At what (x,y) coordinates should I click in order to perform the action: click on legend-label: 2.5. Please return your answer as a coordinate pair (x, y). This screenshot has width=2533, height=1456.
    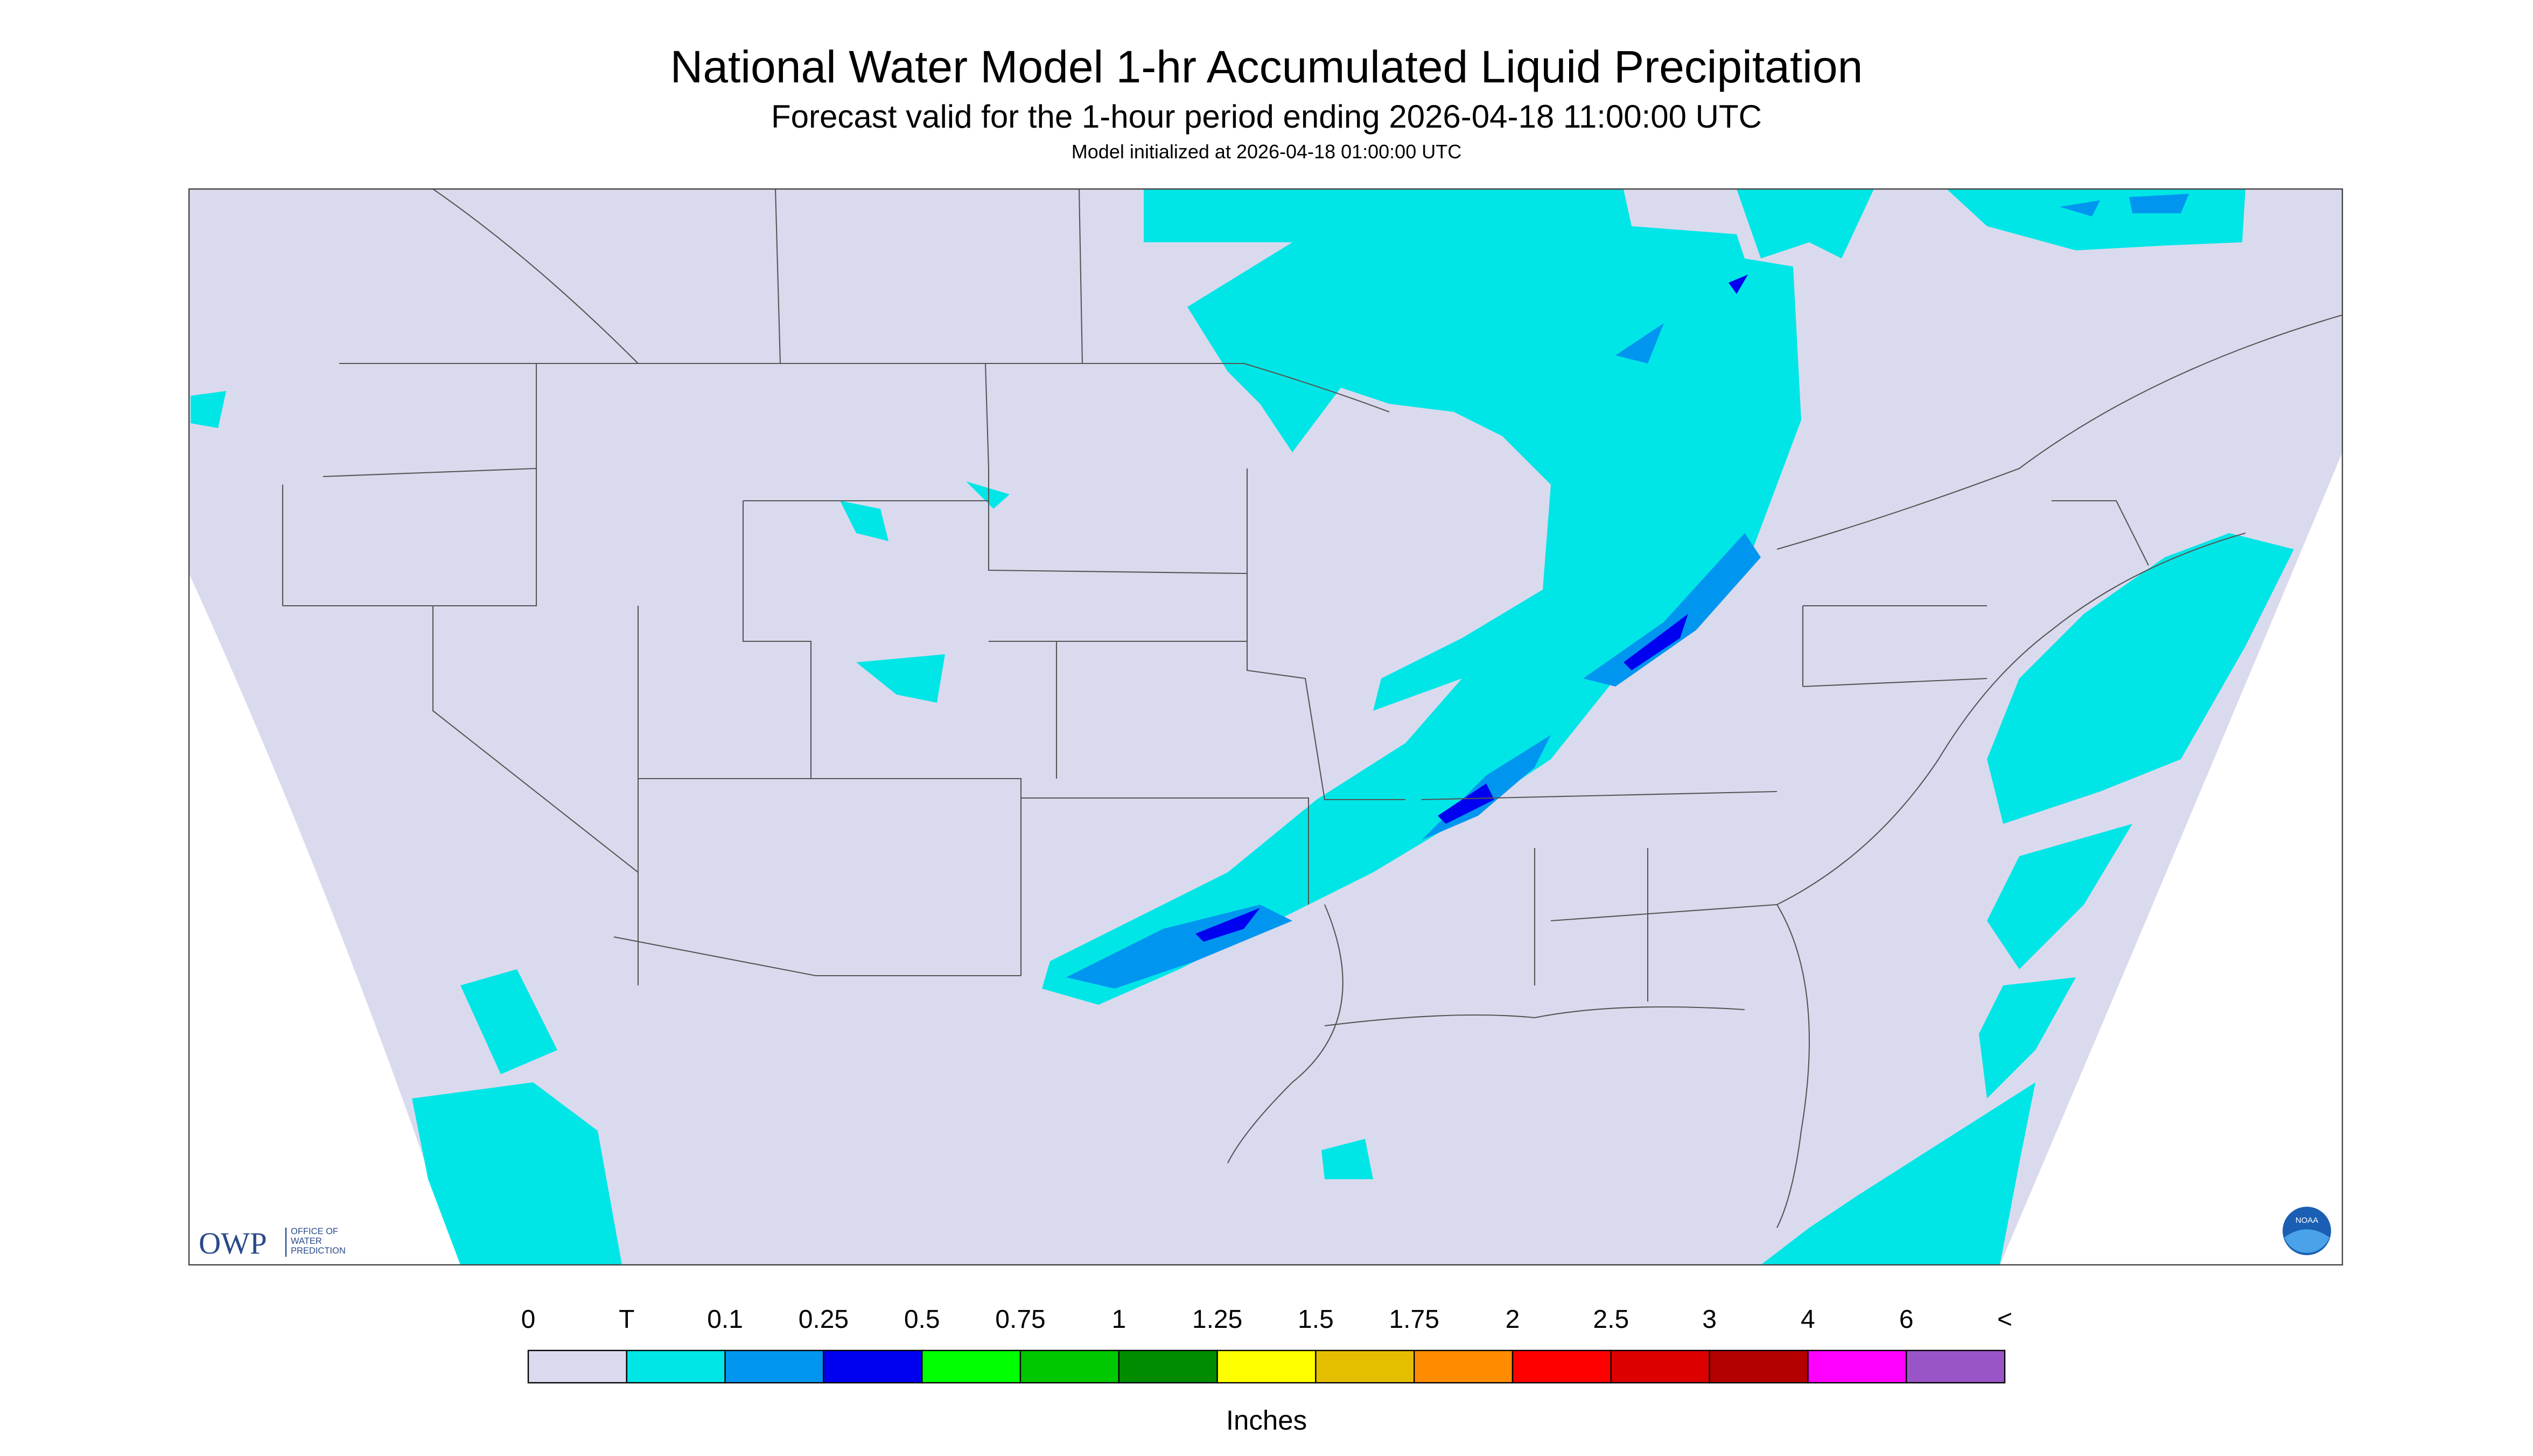
    Looking at the image, I should click on (1611, 1319).